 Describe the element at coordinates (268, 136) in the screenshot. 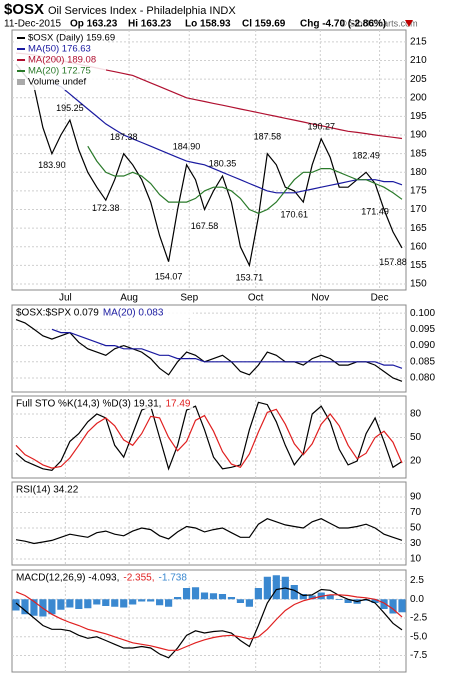

I see `price-annotation: 187.58` at that location.